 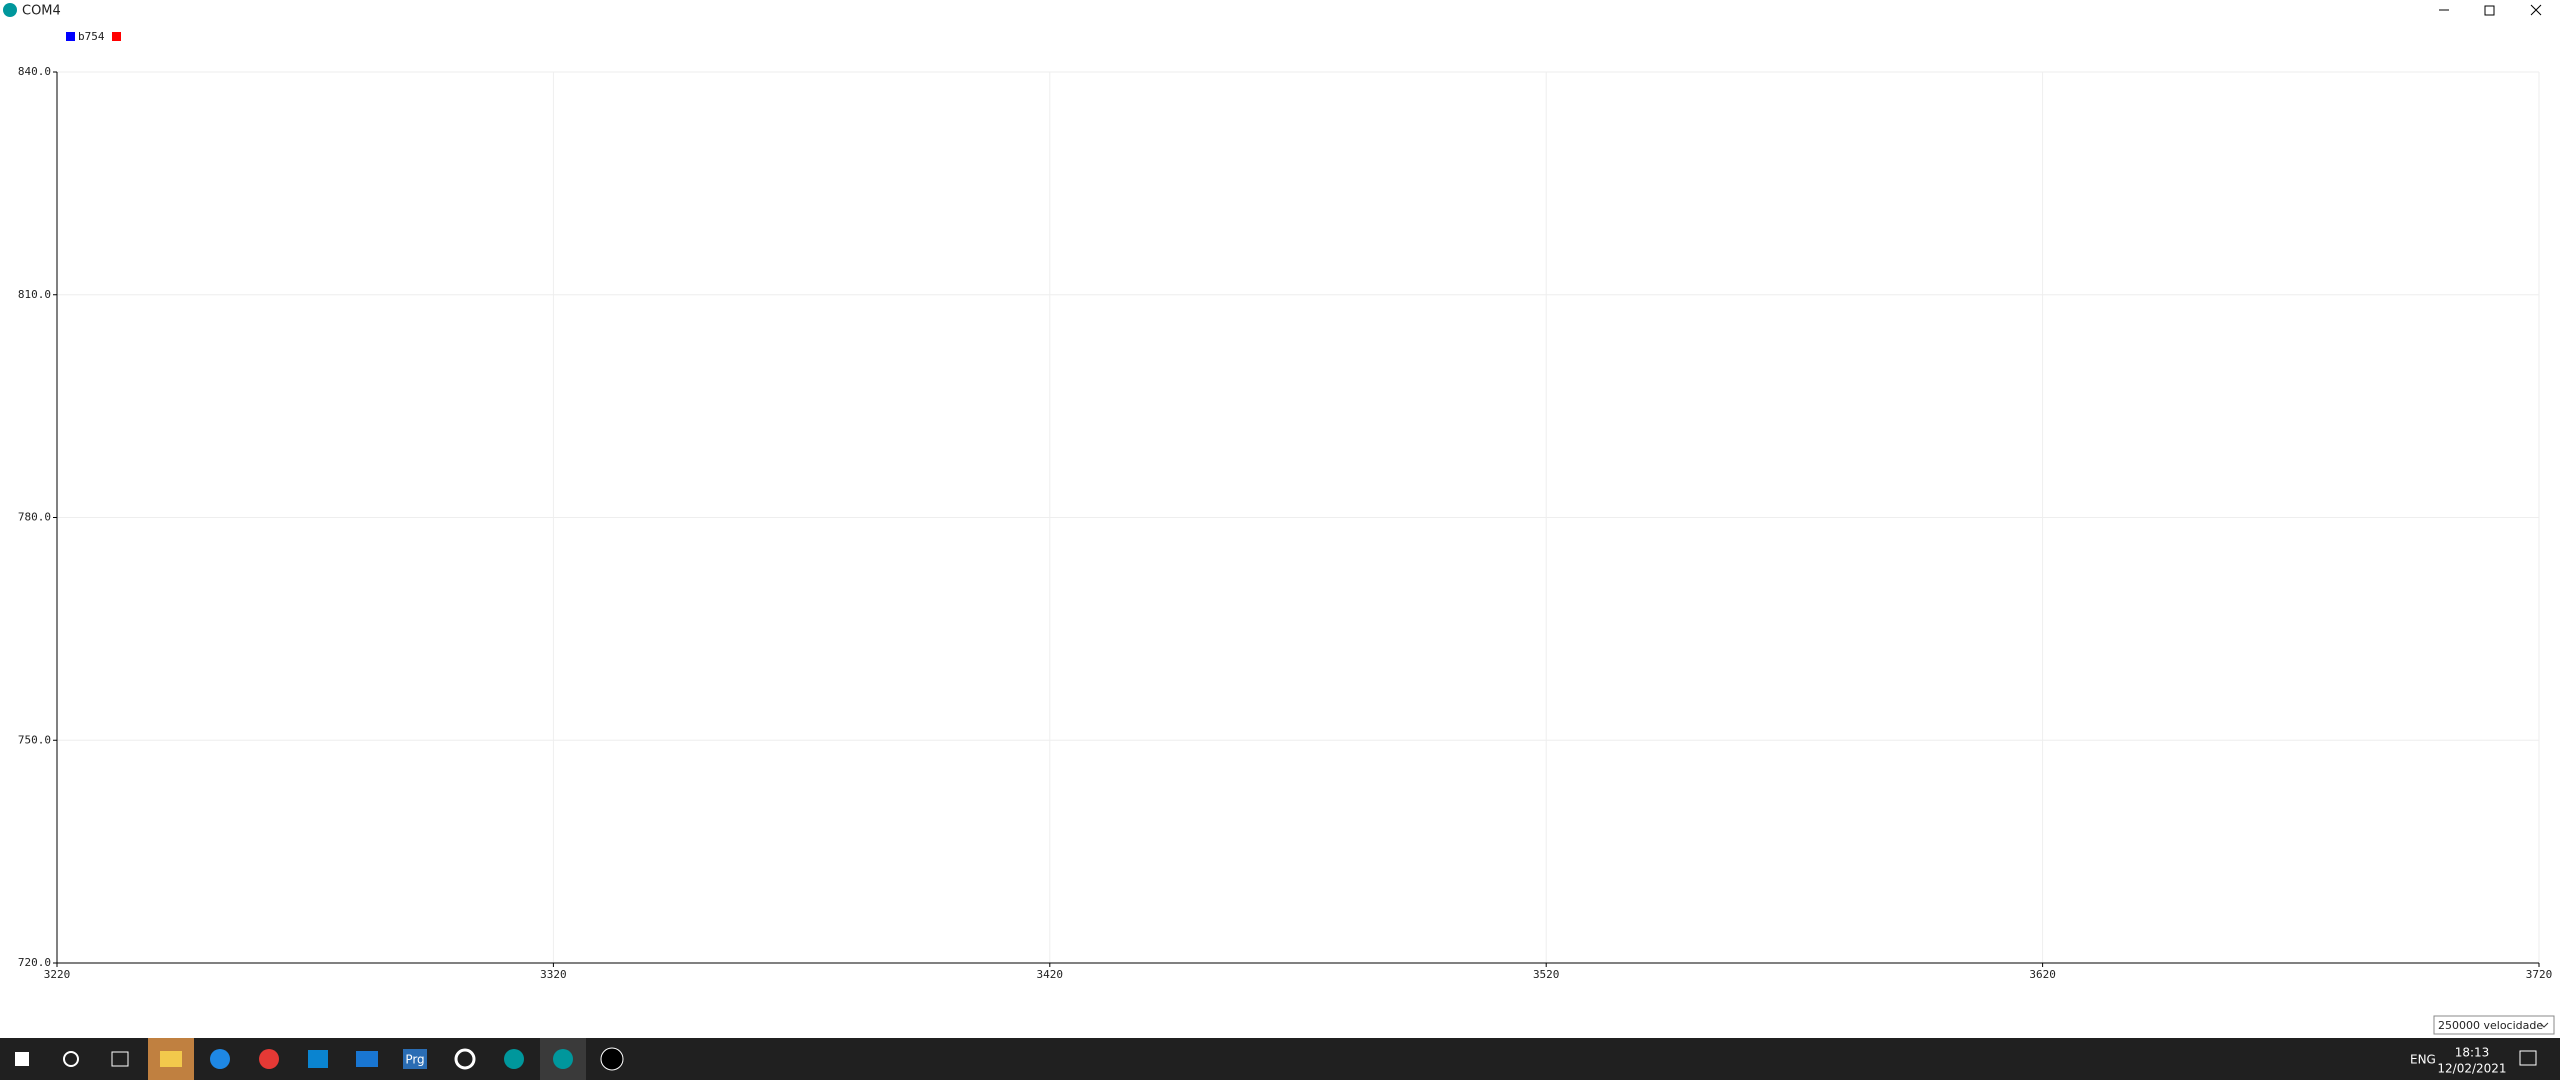 What do you see at coordinates (2489, 10) in the screenshot?
I see `restore-button` at bounding box center [2489, 10].